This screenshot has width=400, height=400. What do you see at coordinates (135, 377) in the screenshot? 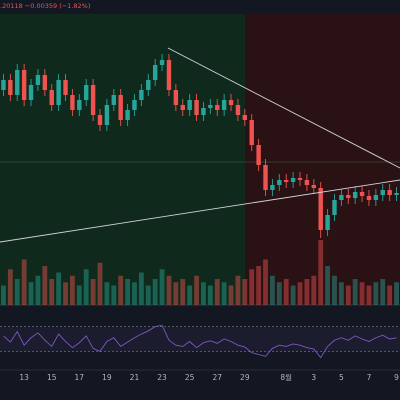
I see `x-tick-label: 21` at bounding box center [135, 377].